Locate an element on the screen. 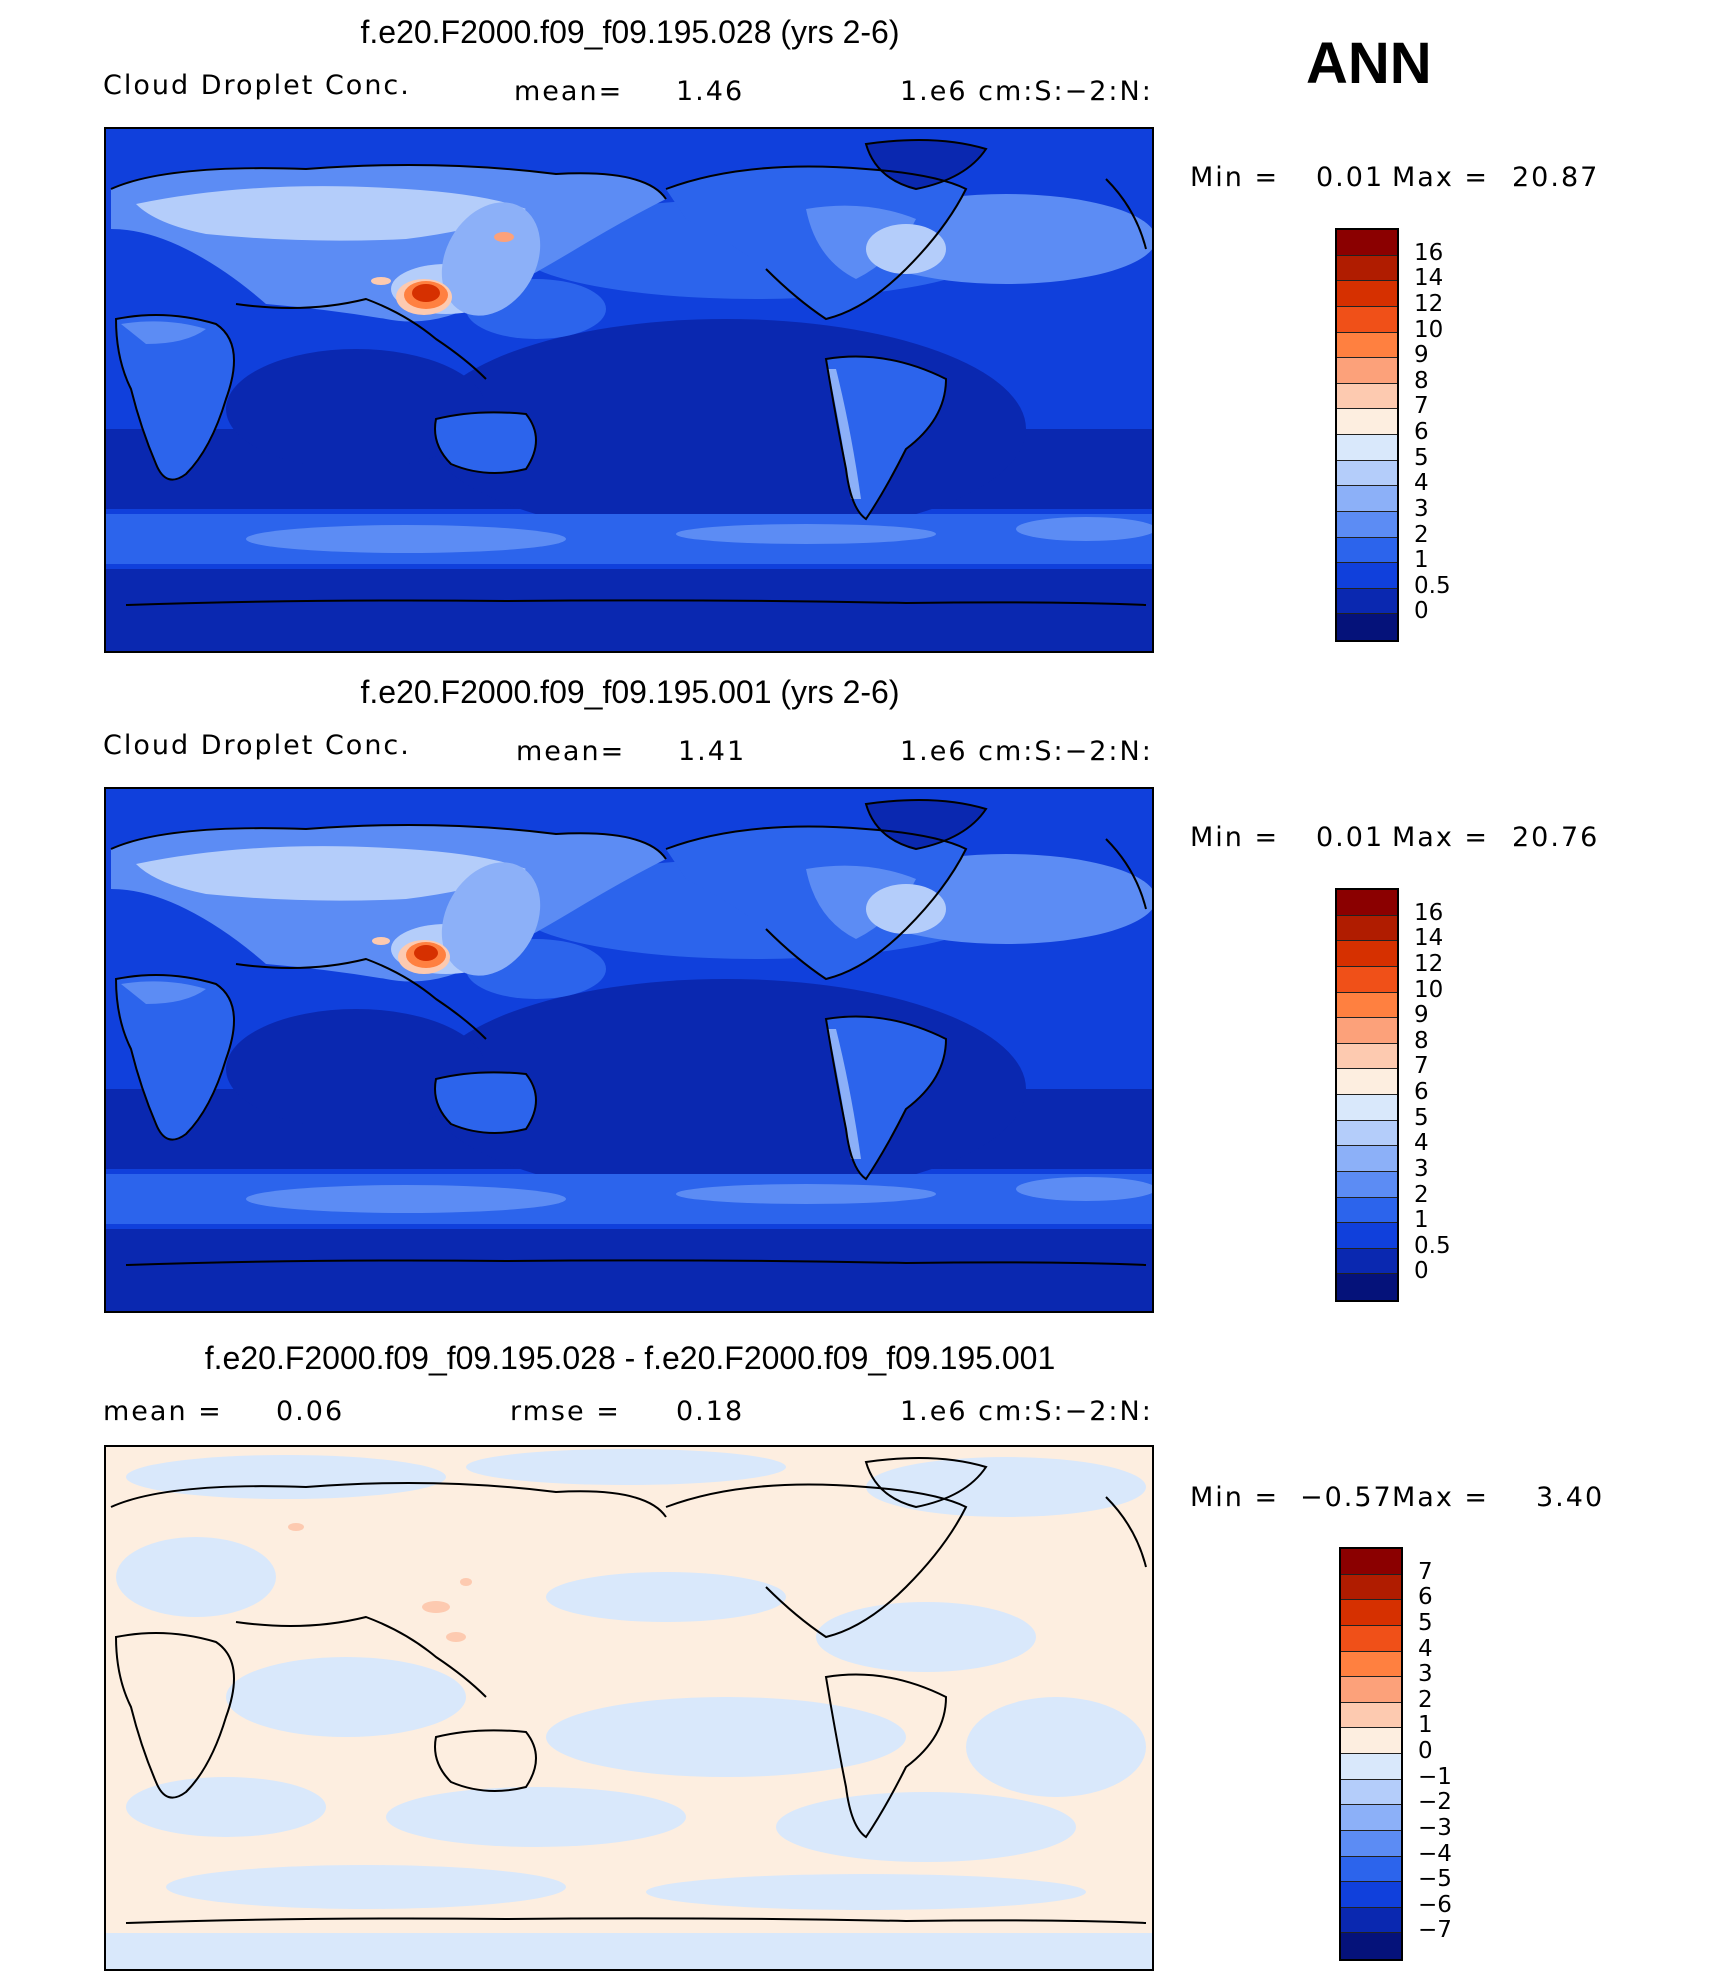 This screenshot has width=1710, height=1974. panel-1-max-value: 20.87 is located at coordinates (1556, 177).